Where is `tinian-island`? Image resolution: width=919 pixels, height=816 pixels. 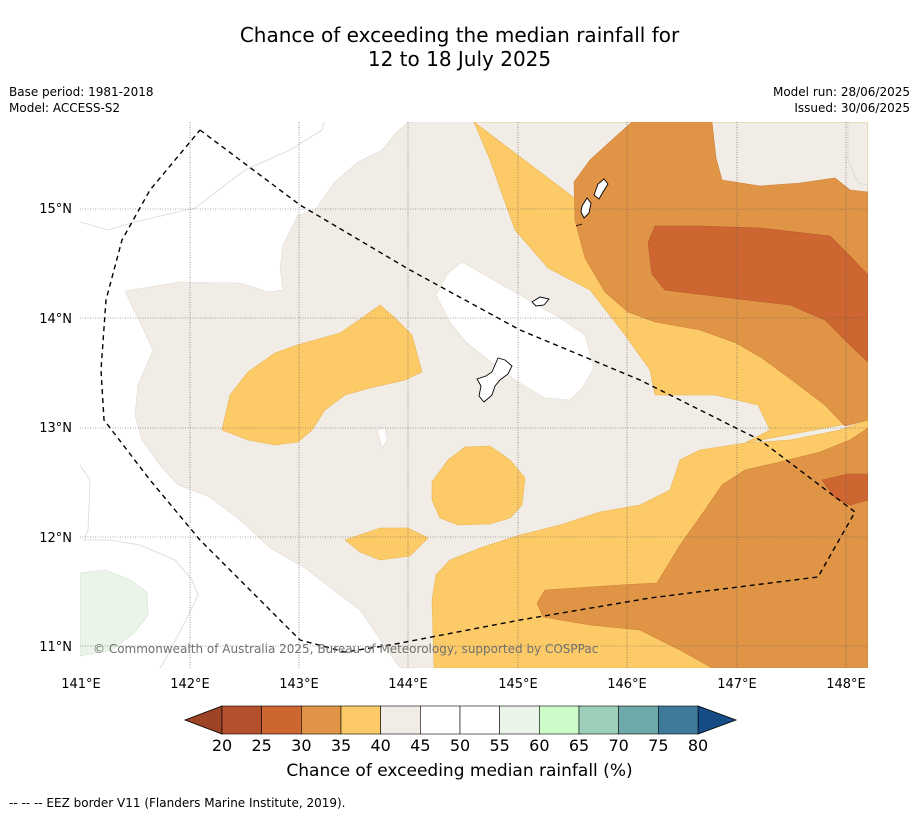 tinian-island is located at coordinates (586, 208).